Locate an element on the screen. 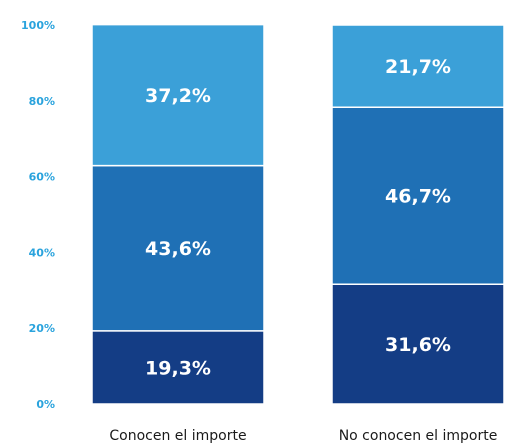  y-tick-label: 40% is located at coordinates (42, 252).